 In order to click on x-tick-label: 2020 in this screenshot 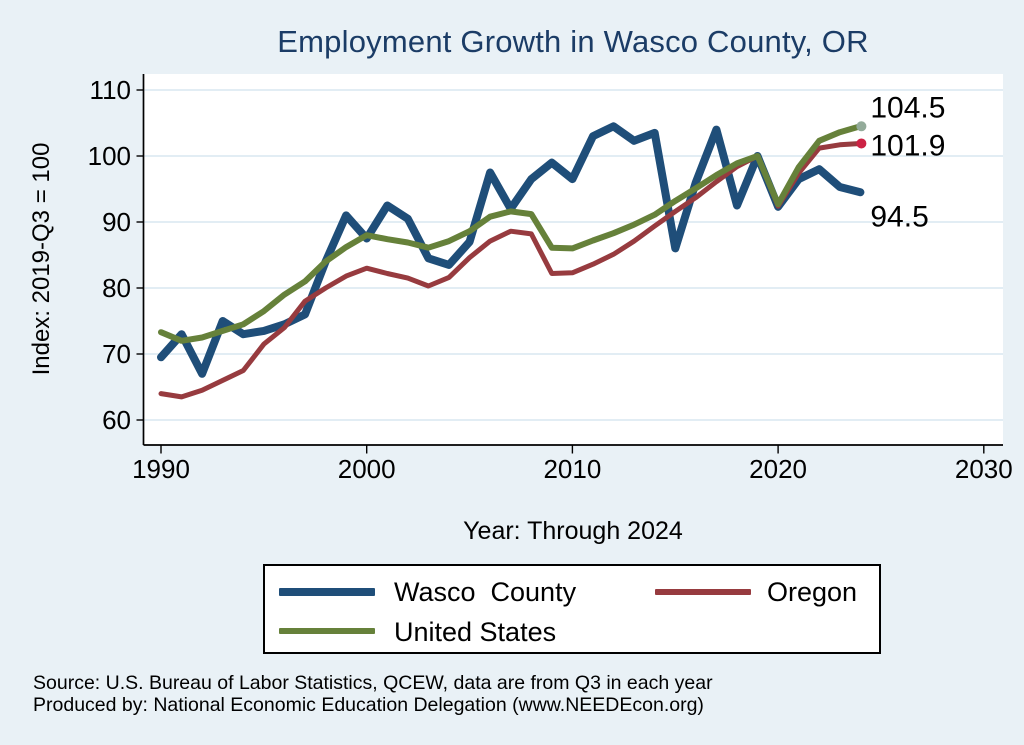, I will do `click(778, 469)`.